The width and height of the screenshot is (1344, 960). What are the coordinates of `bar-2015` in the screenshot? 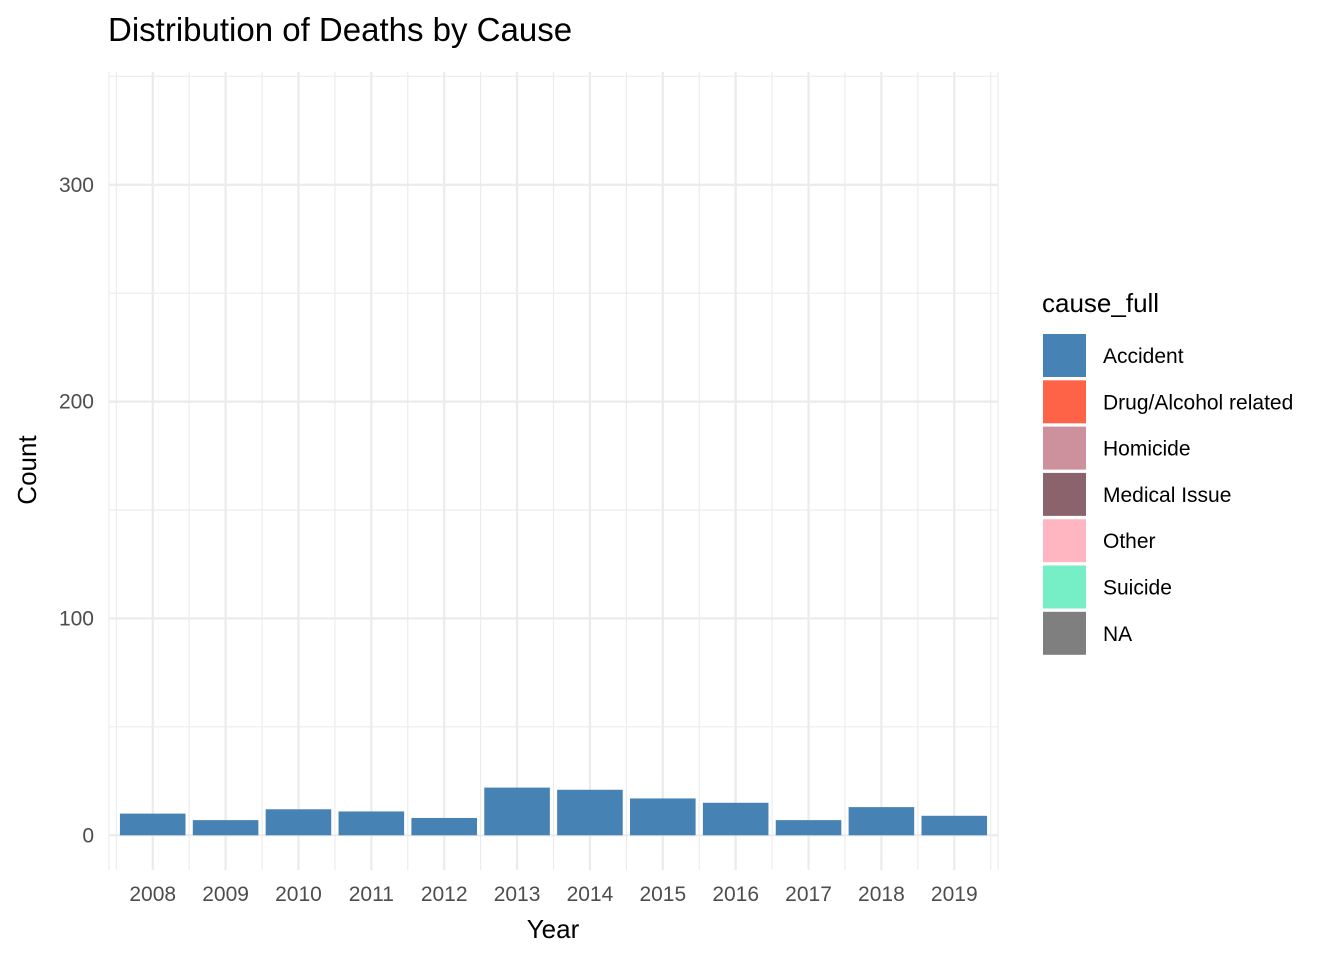 It's located at (663, 817).